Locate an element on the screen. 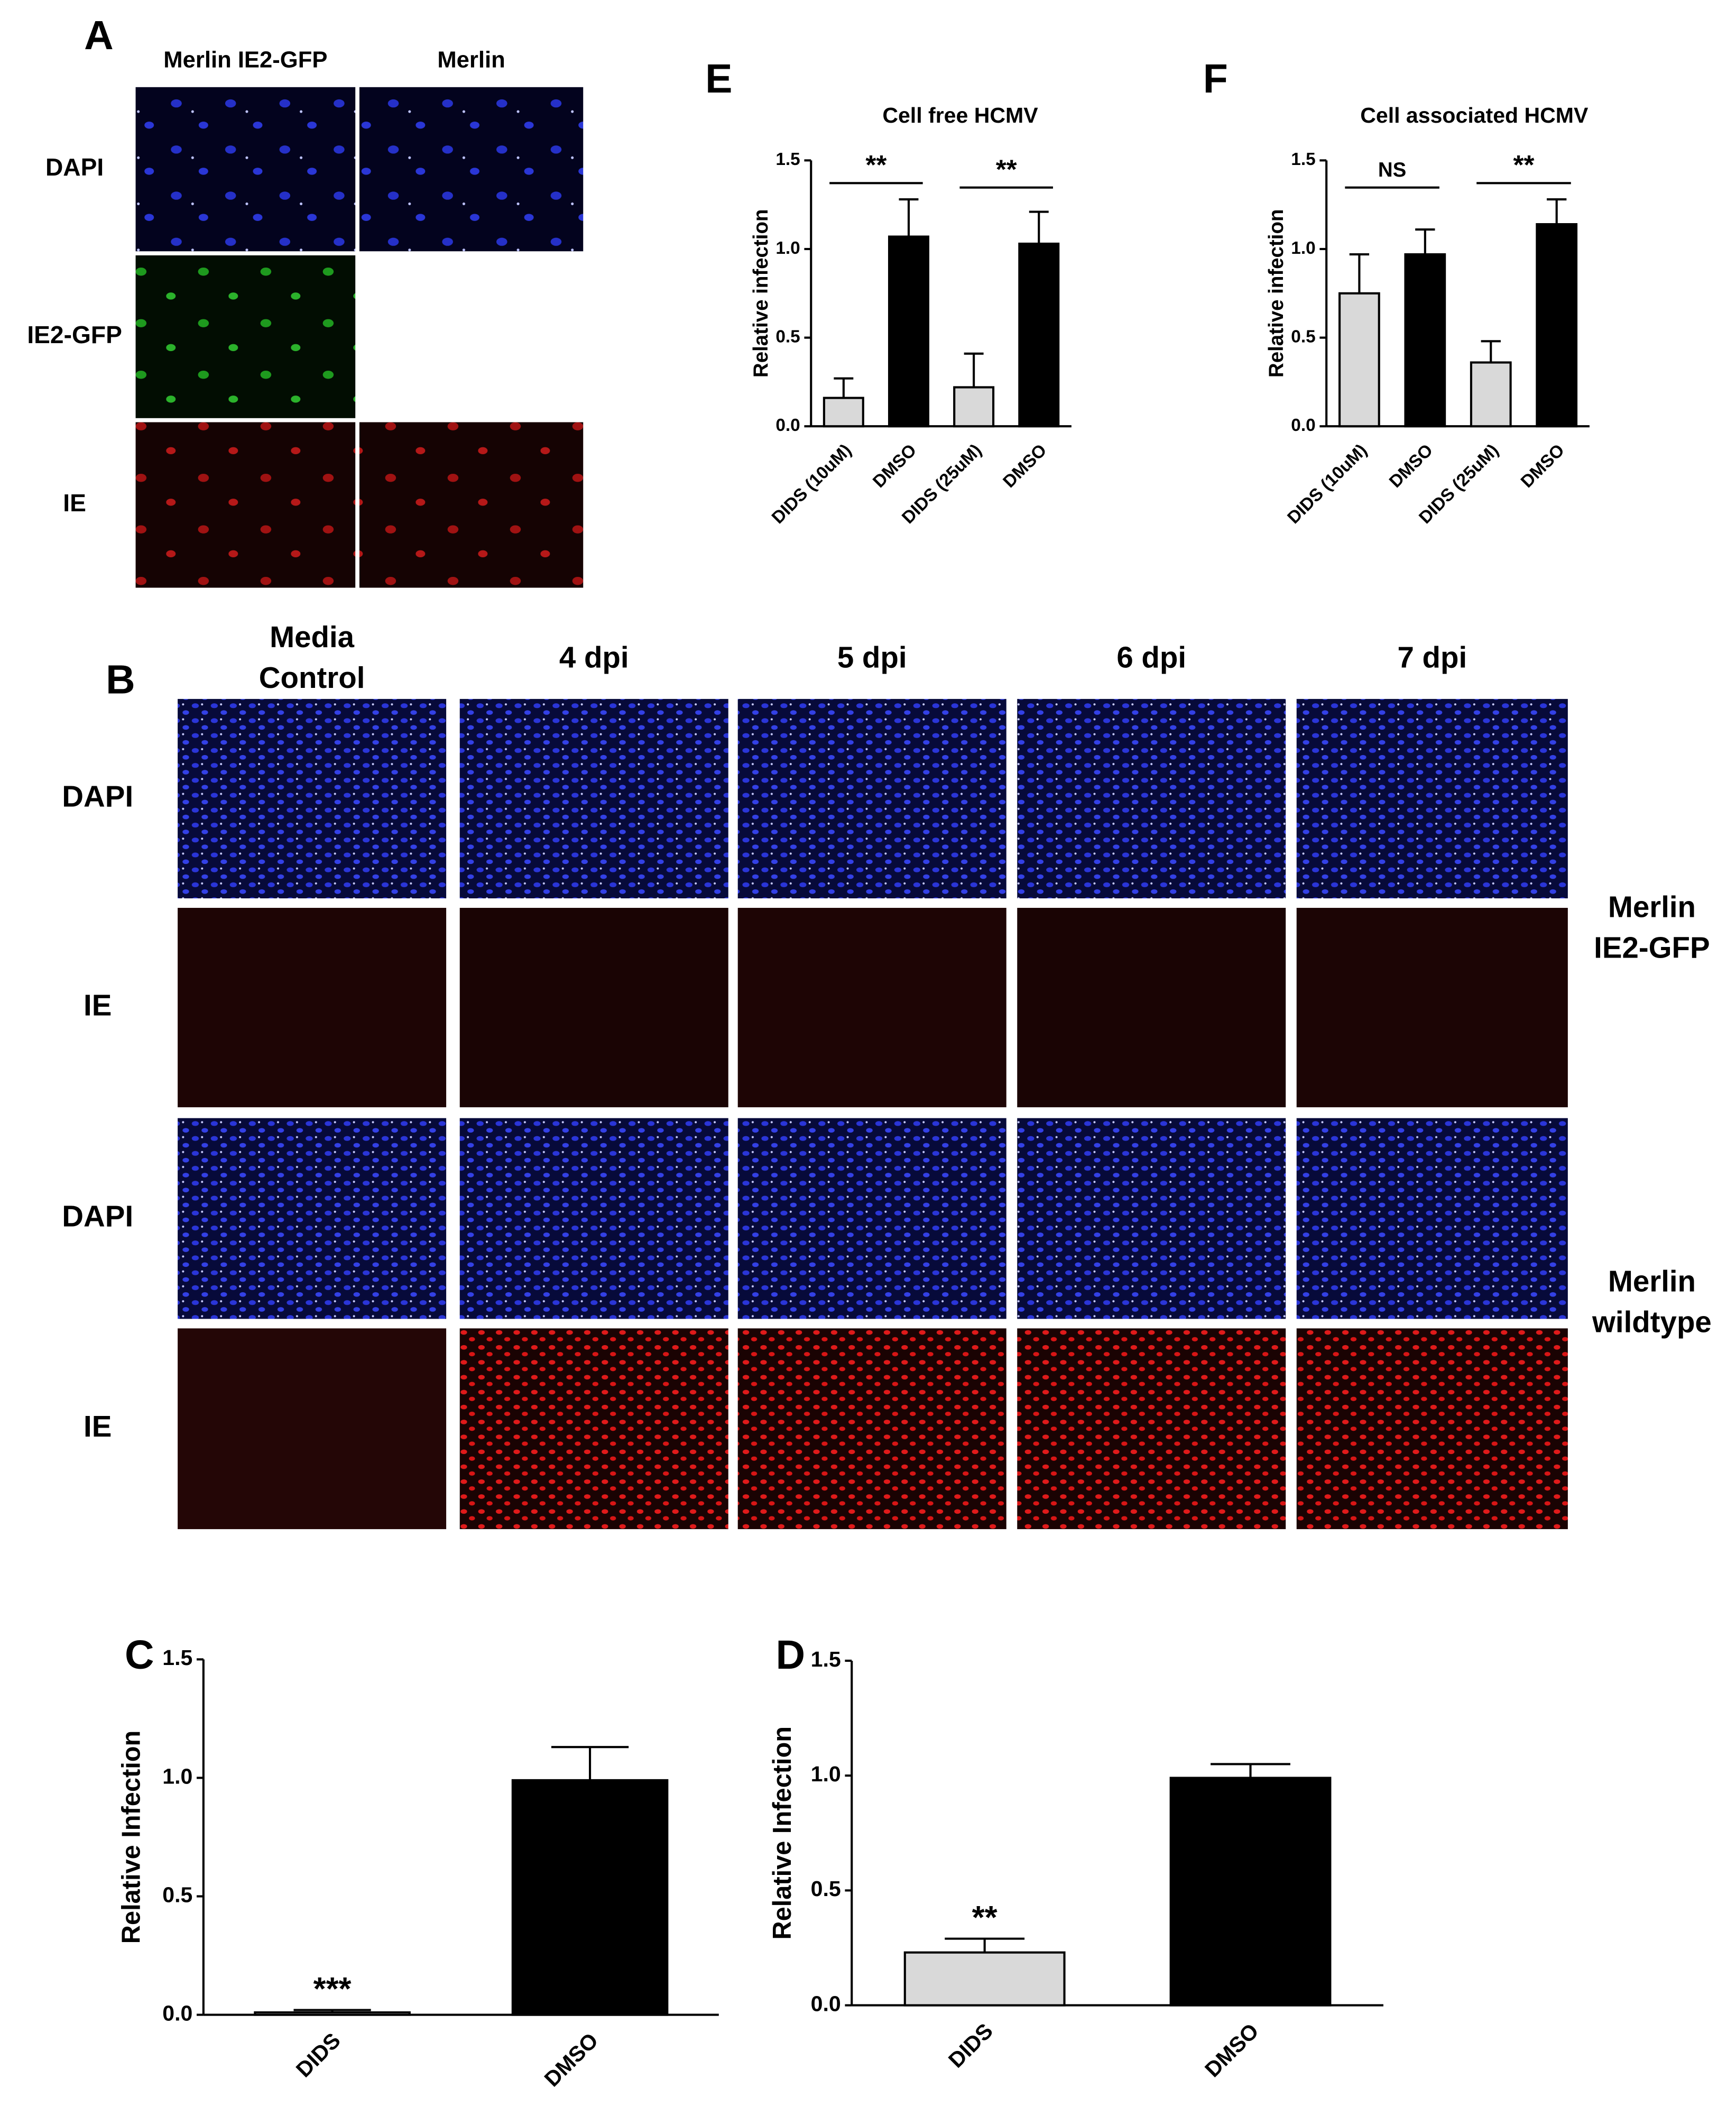  column-header: Merlin IE2-GFP is located at coordinates (245, 61).